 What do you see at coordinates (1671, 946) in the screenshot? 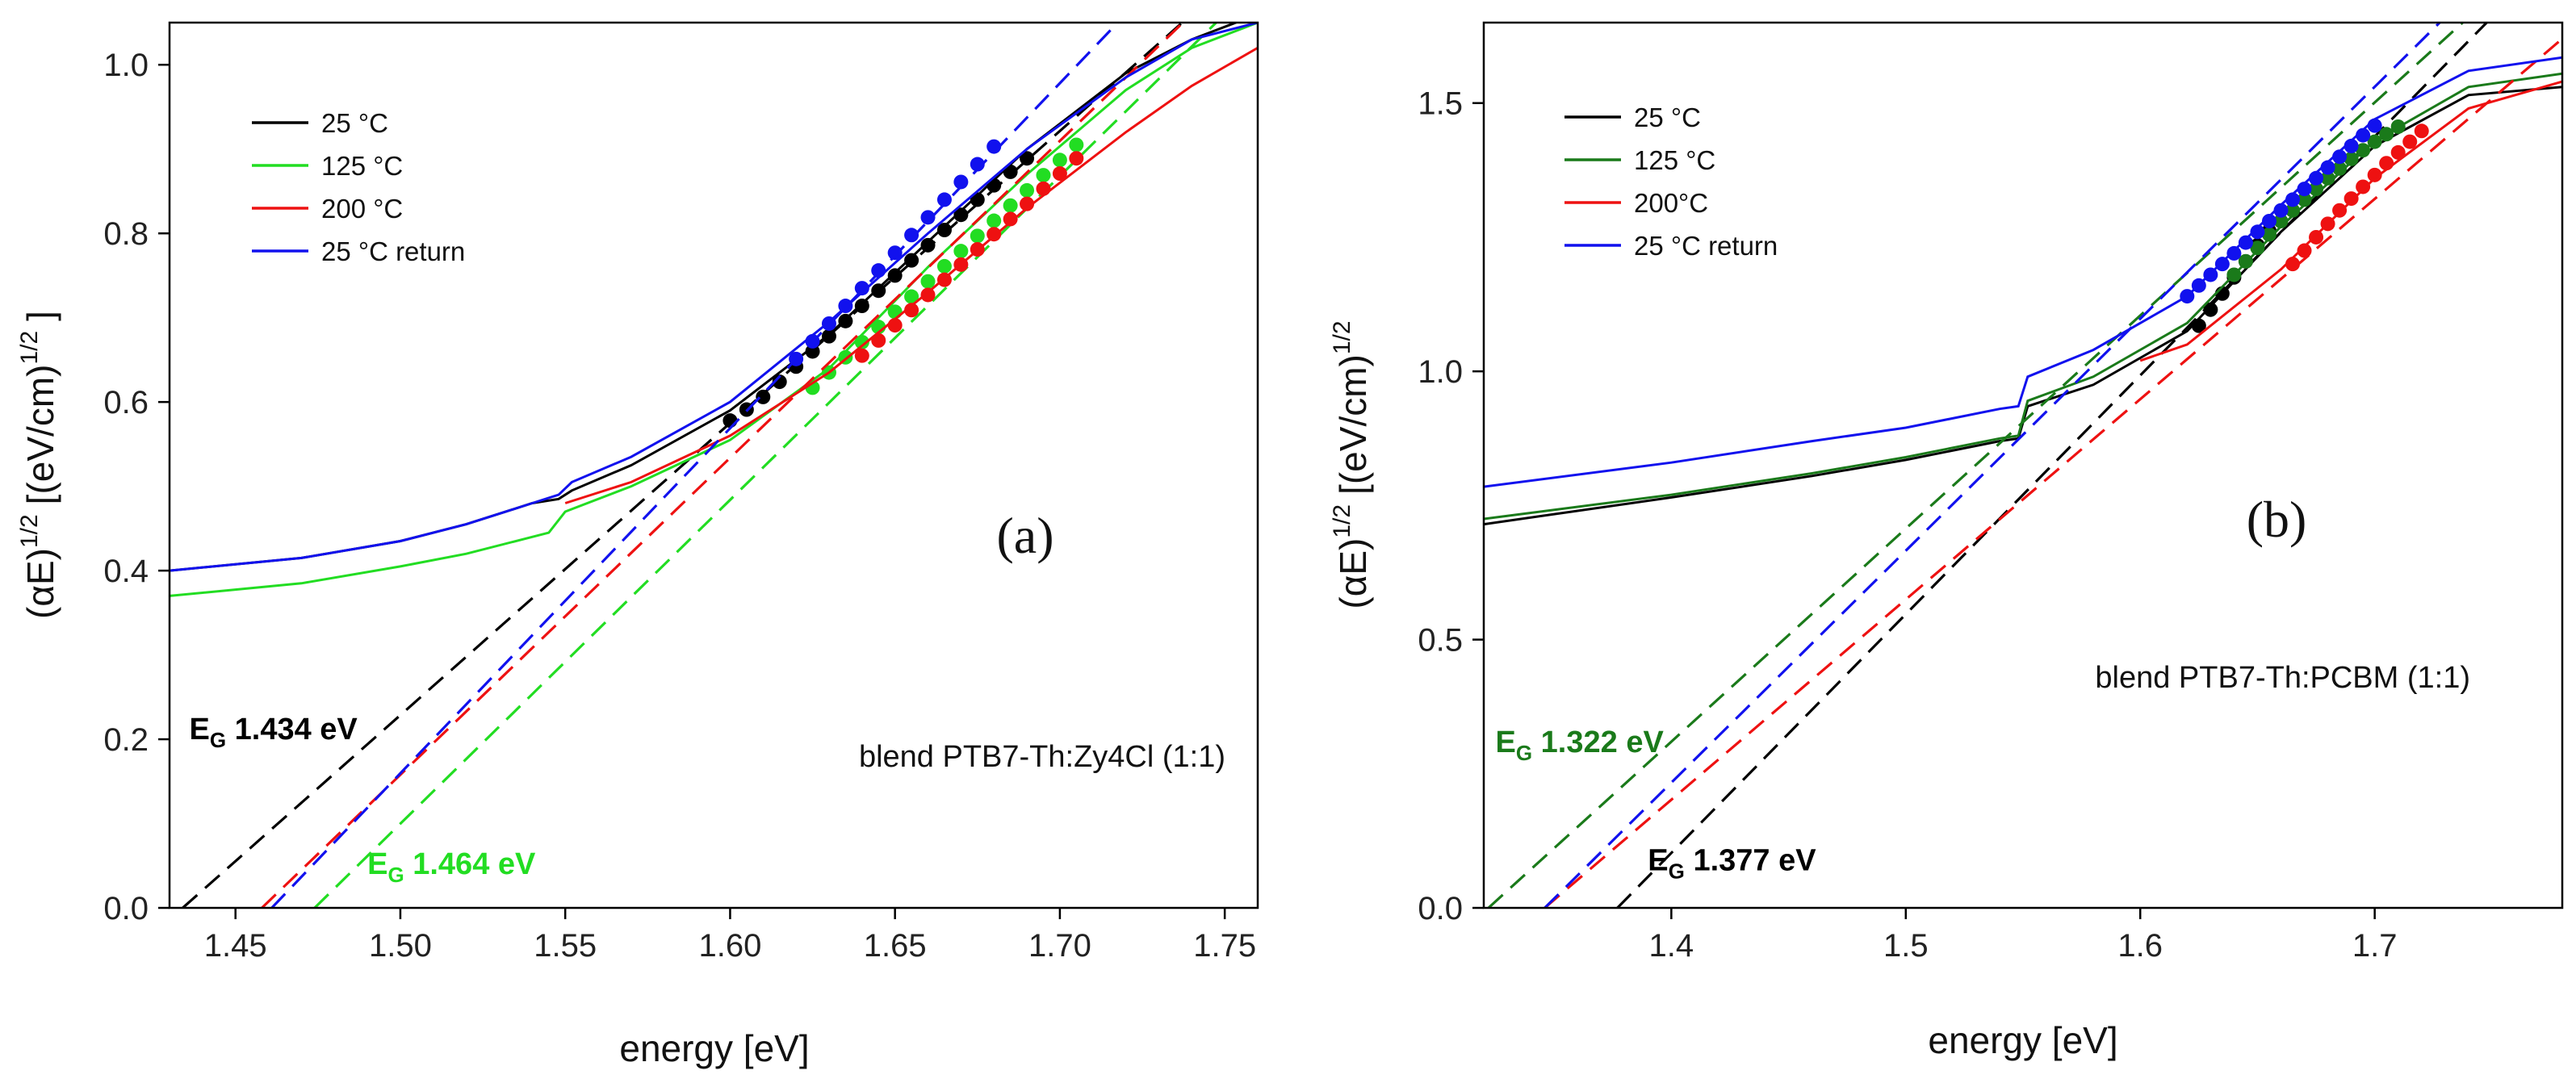
I see `x-tick-label: 1.4` at bounding box center [1671, 946].